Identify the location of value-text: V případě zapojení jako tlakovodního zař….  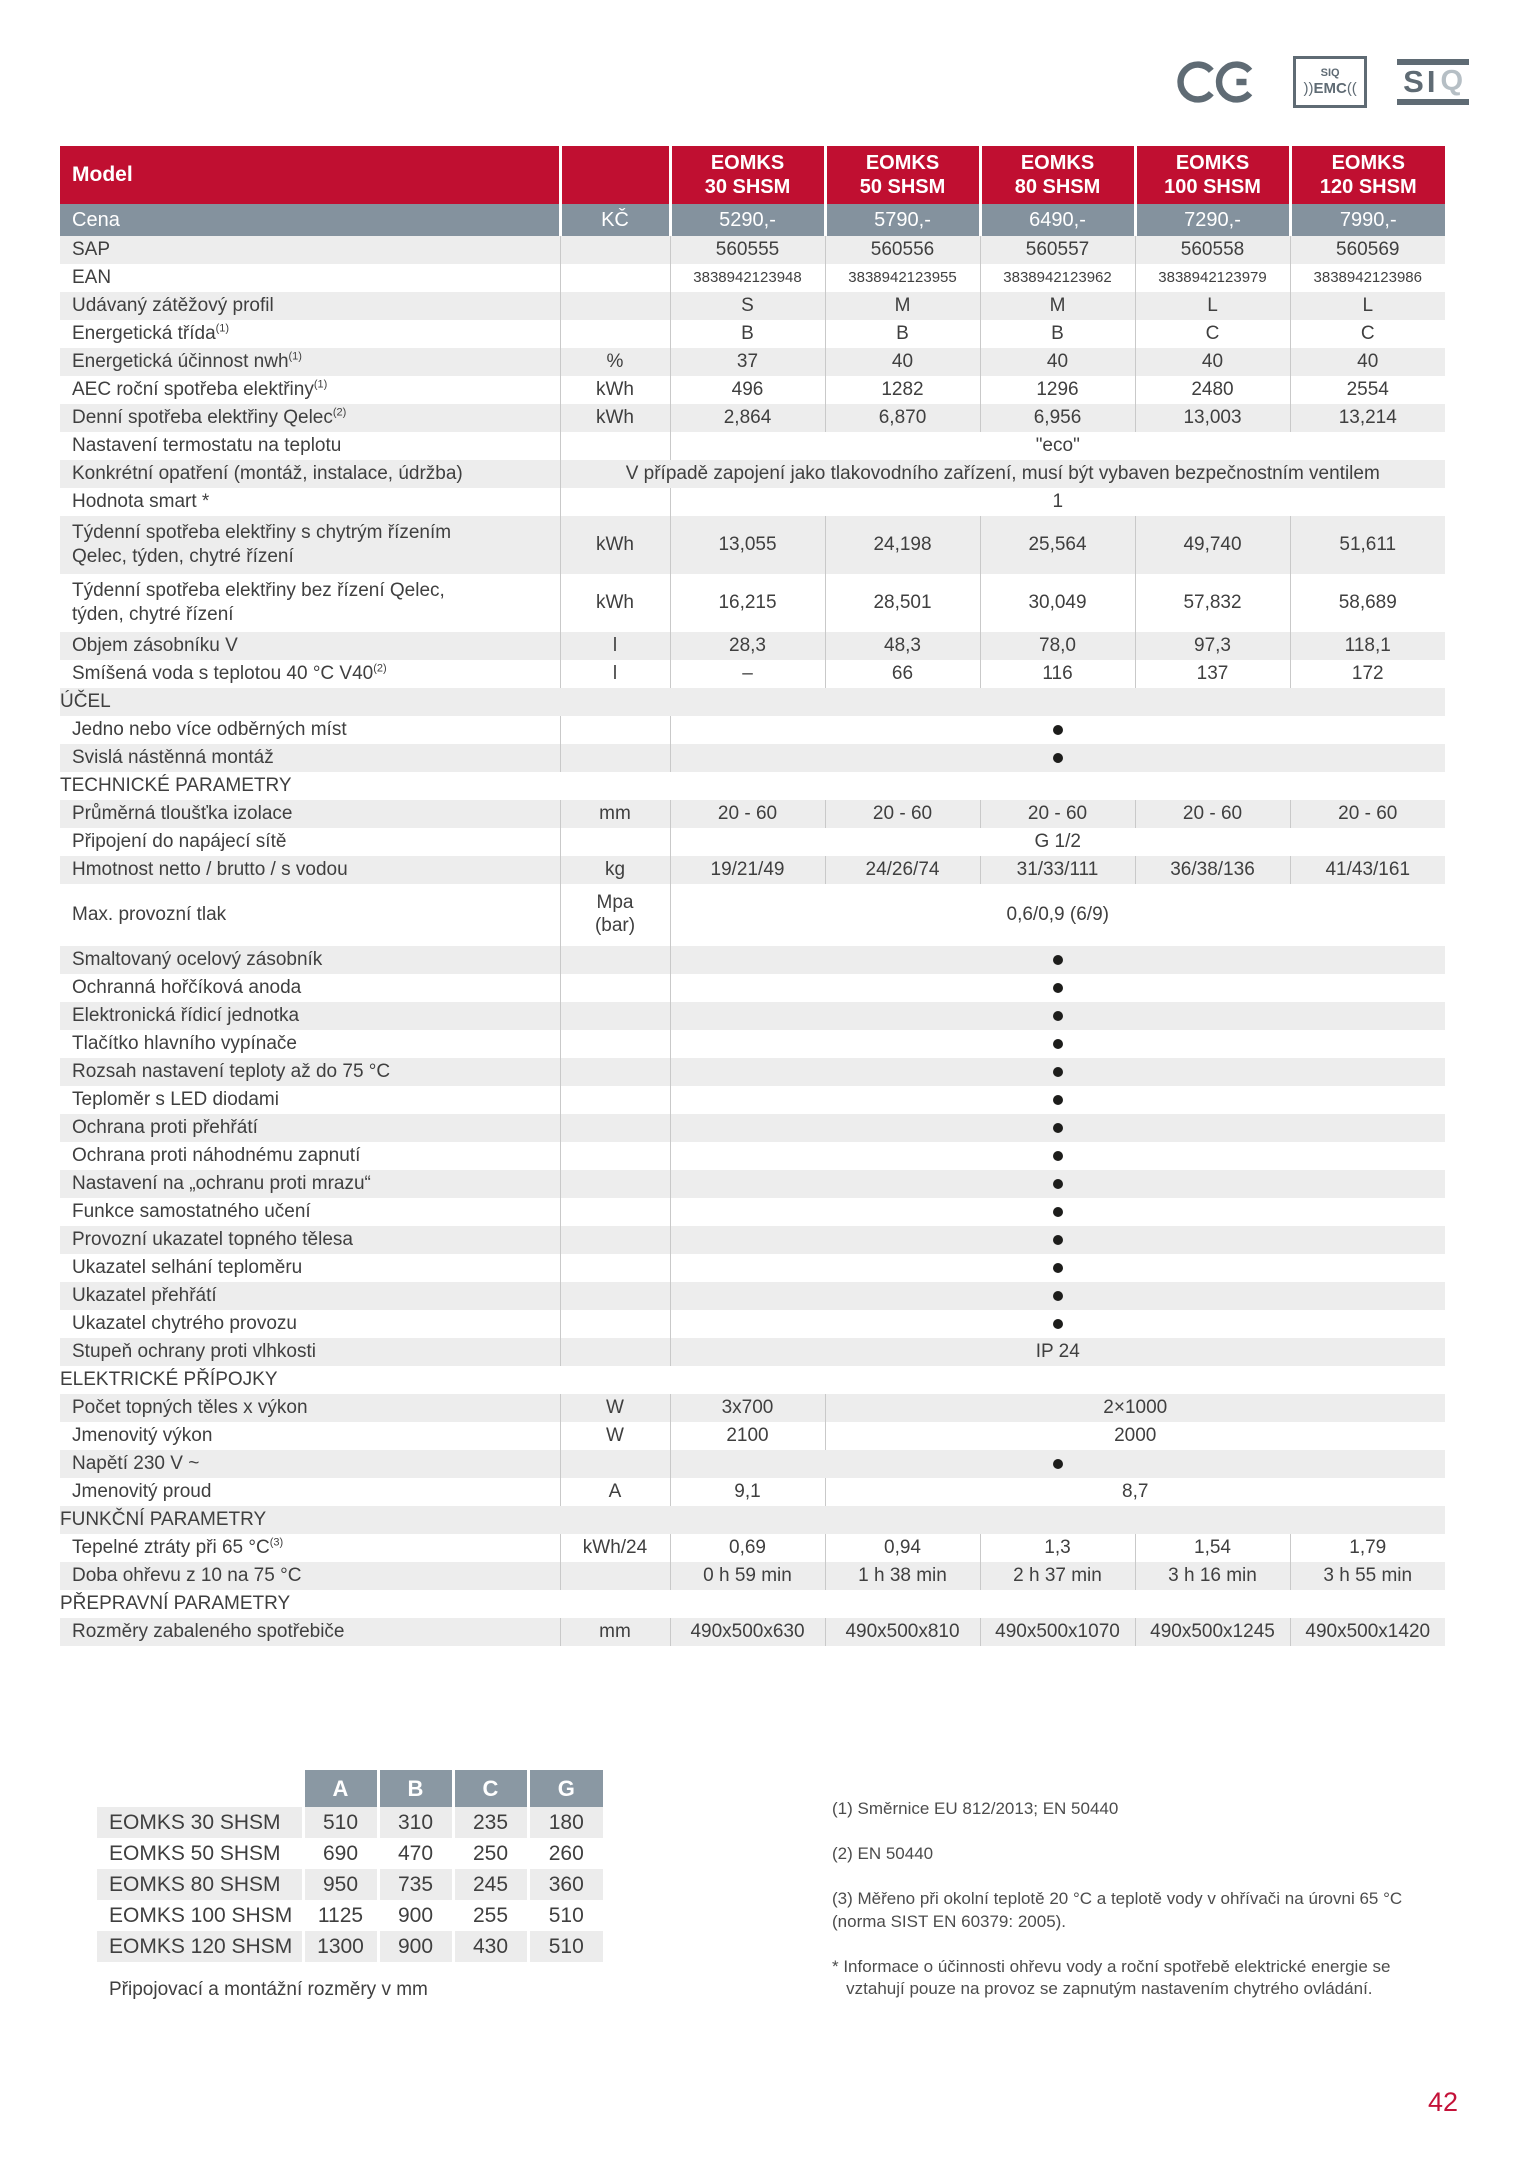
(1002, 473).